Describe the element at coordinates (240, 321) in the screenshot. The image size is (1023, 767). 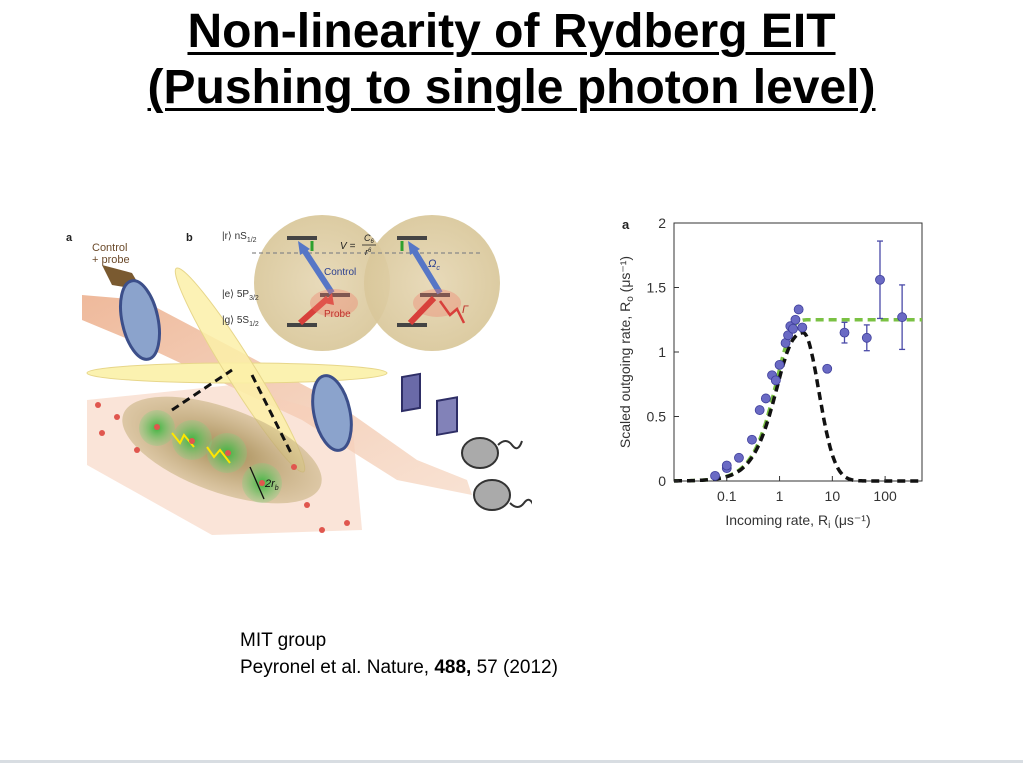
I see `level-g-label: |g⟩ 5S1/2` at that location.